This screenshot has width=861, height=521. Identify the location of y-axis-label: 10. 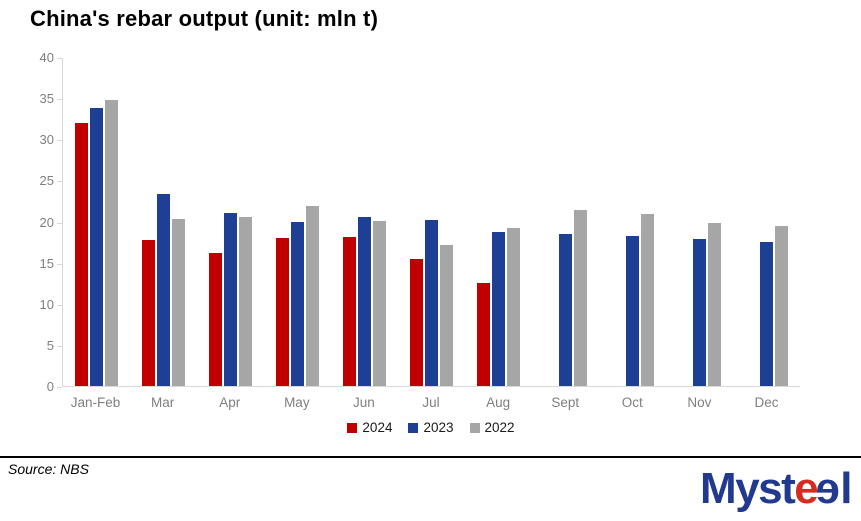
(46, 304).